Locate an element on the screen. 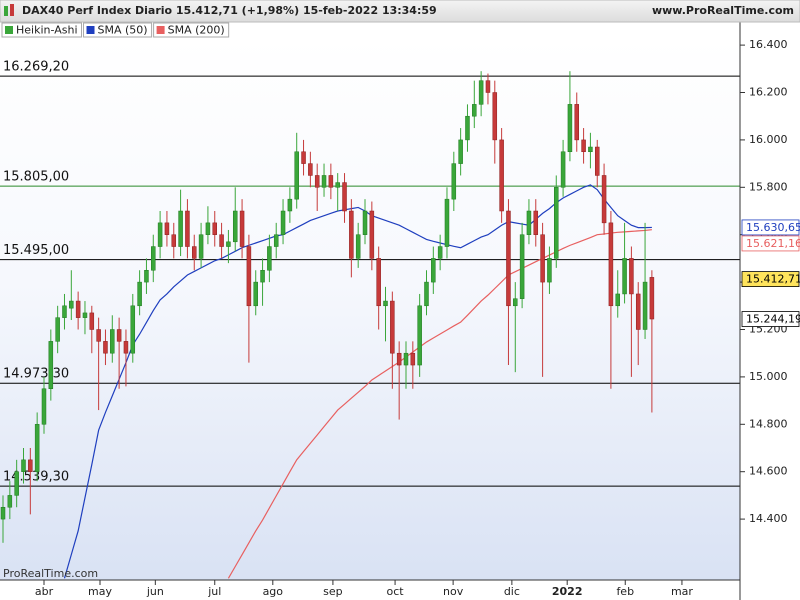  level-label: 15.495,00 is located at coordinates (36, 250).